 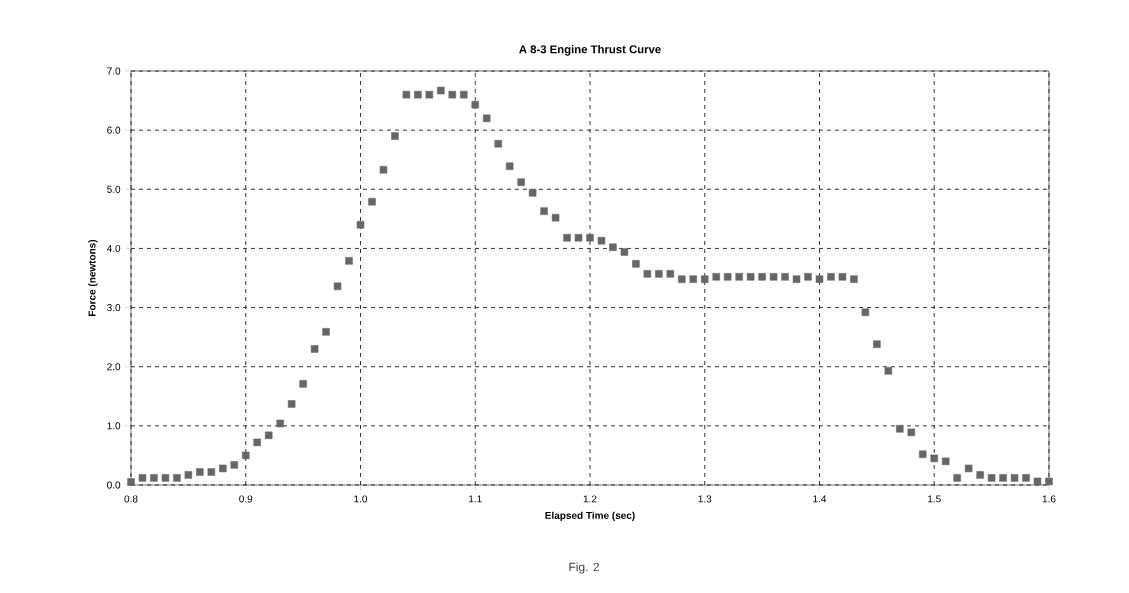 What do you see at coordinates (590, 50) in the screenshot?
I see `chart-title: A 8-3 Engine Thrust Curve` at bounding box center [590, 50].